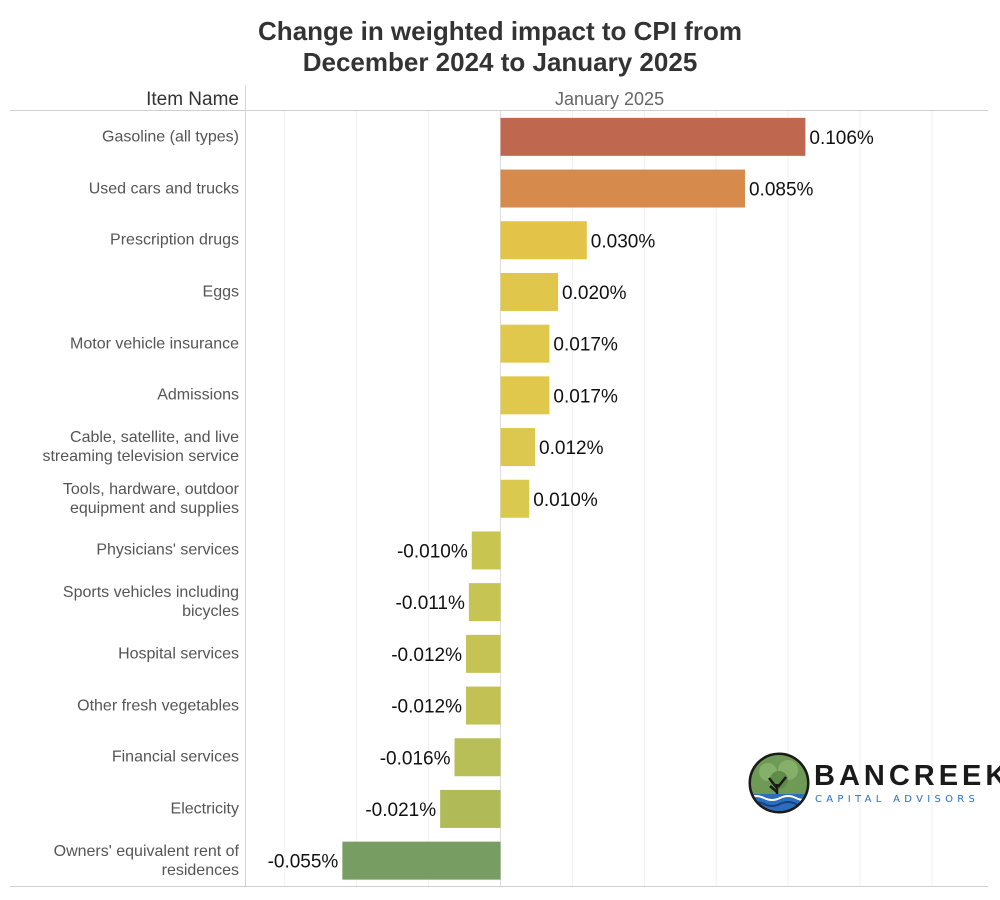 The image size is (1000, 900). Describe the element at coordinates (430, 603) in the screenshot. I see `bar-value-label: -0.011%` at that location.